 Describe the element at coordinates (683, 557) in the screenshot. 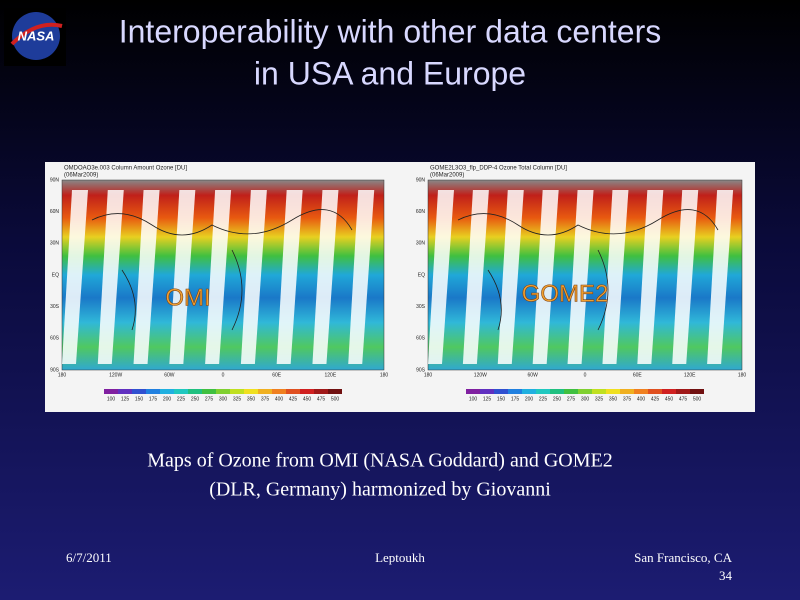

I see `footer-location: San Francisco, CA` at that location.